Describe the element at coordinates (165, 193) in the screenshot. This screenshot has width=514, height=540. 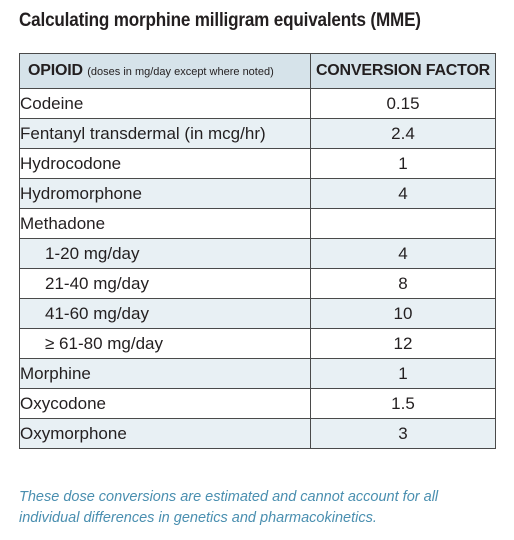
I see `opioid-name-cell: Hydromorphone` at that location.